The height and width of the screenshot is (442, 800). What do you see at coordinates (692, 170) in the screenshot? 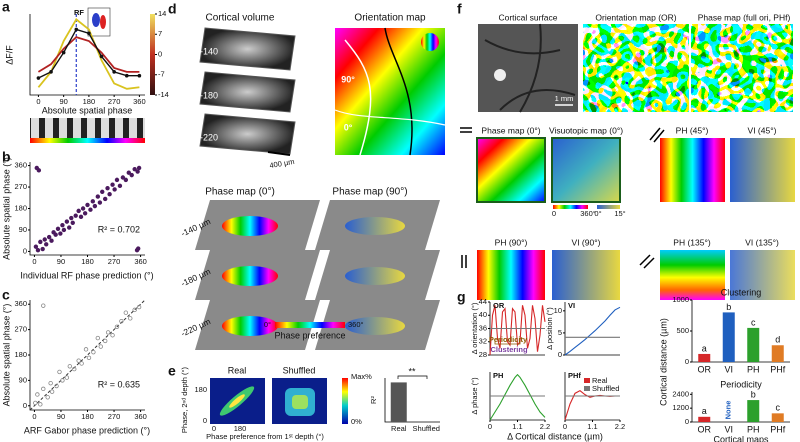
I see `phase-map` at bounding box center [692, 170].